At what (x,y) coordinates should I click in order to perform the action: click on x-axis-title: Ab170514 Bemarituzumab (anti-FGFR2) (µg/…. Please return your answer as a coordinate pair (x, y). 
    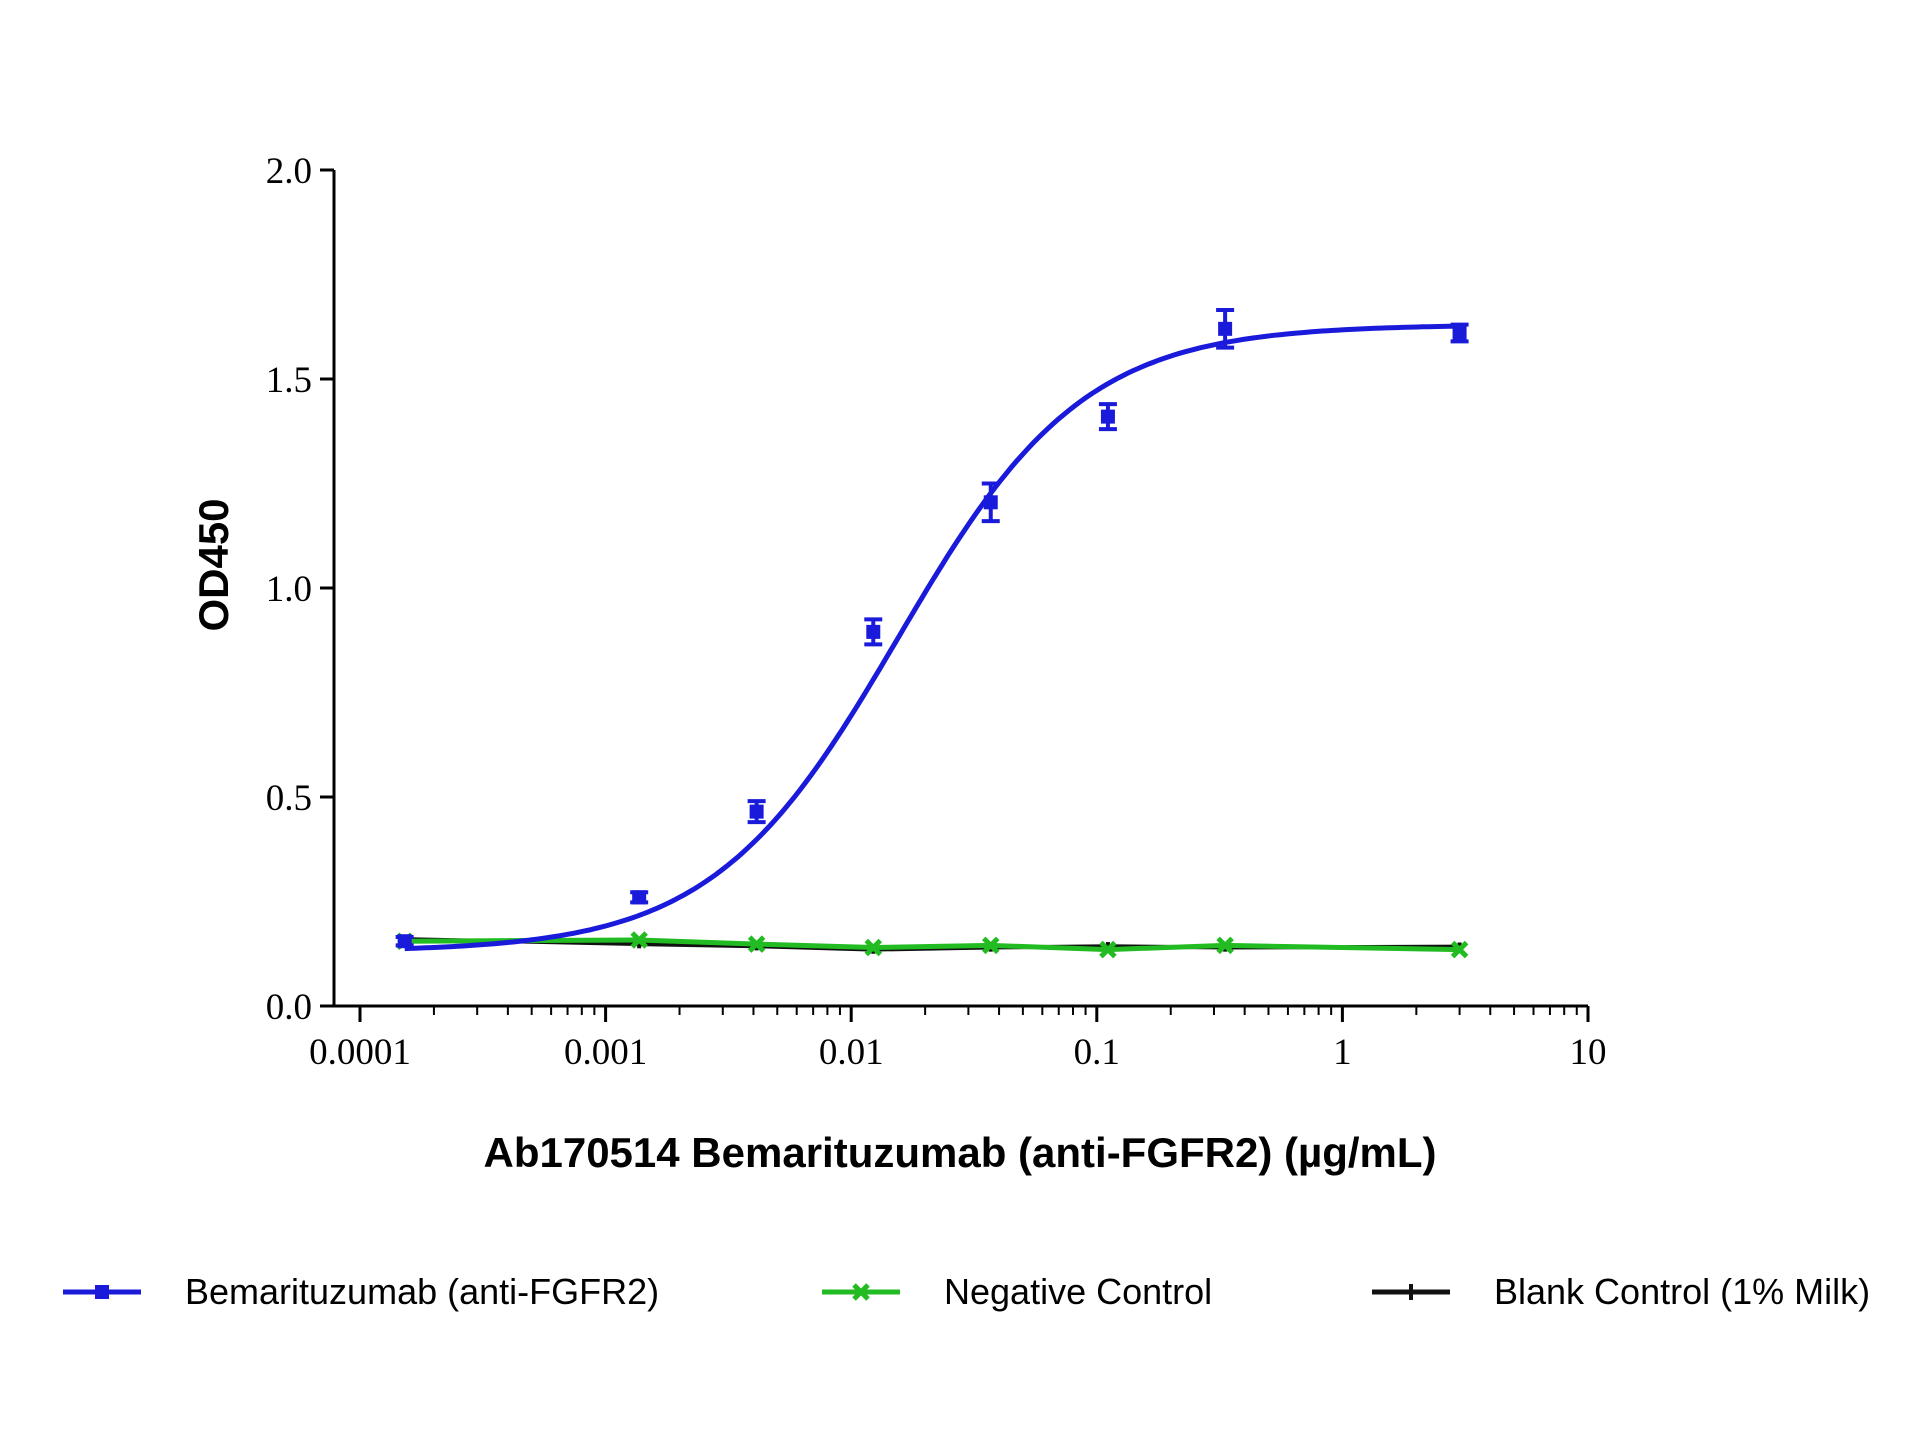
    Looking at the image, I should click on (960, 1152).